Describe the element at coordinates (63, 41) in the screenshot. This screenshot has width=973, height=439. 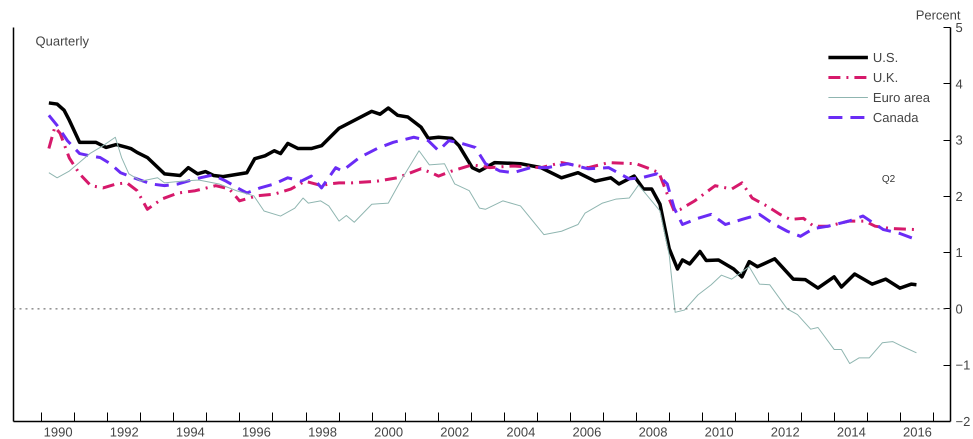
I see `annotation: Quarterly` at that location.